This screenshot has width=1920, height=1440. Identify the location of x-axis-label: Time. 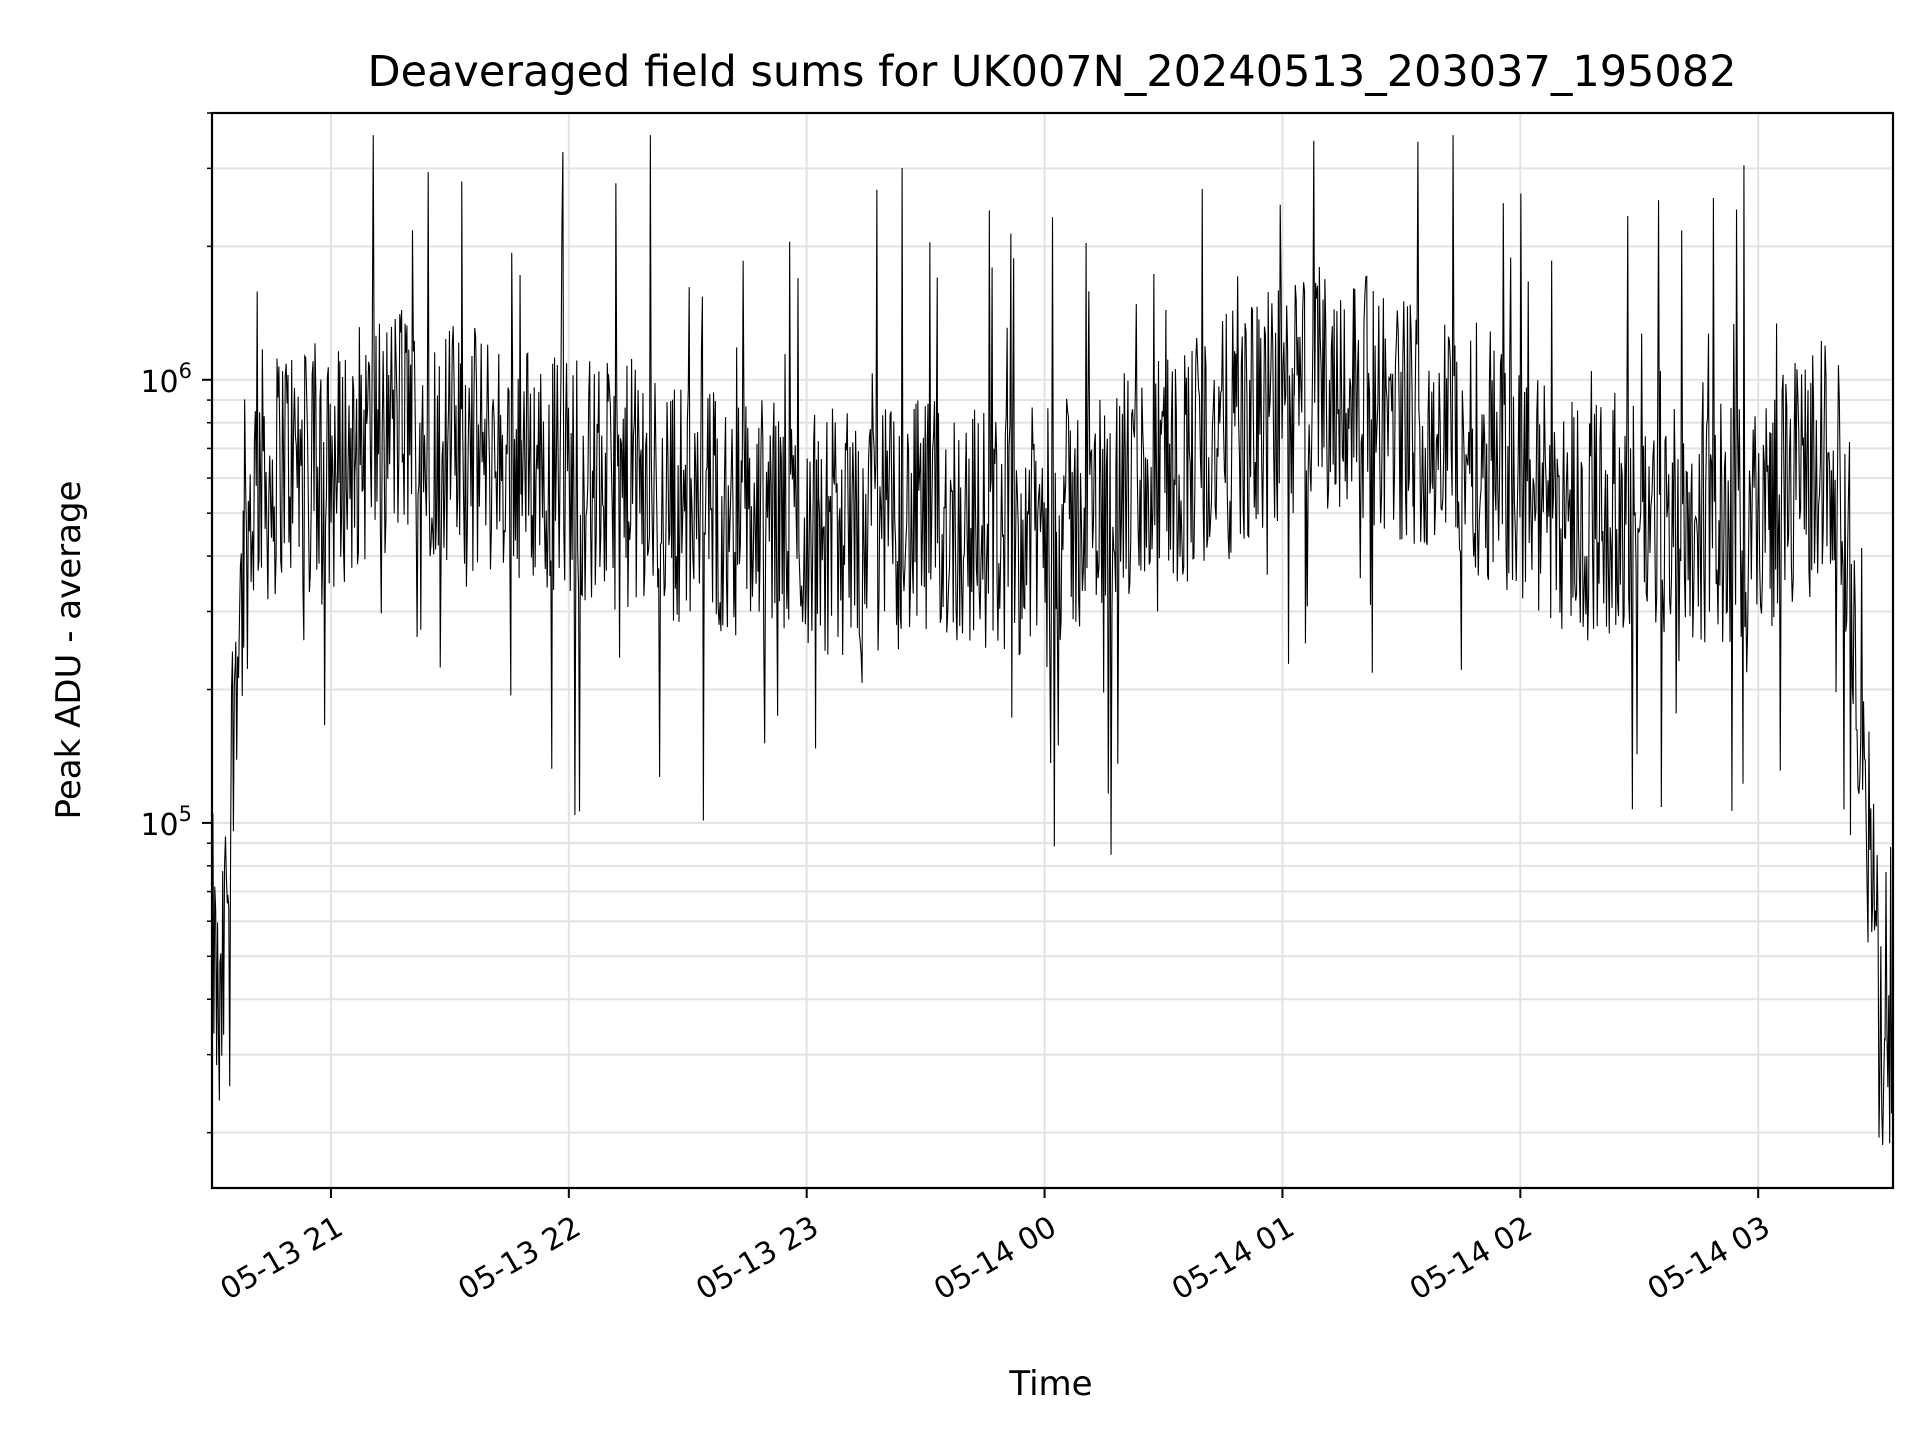
(1050, 1384).